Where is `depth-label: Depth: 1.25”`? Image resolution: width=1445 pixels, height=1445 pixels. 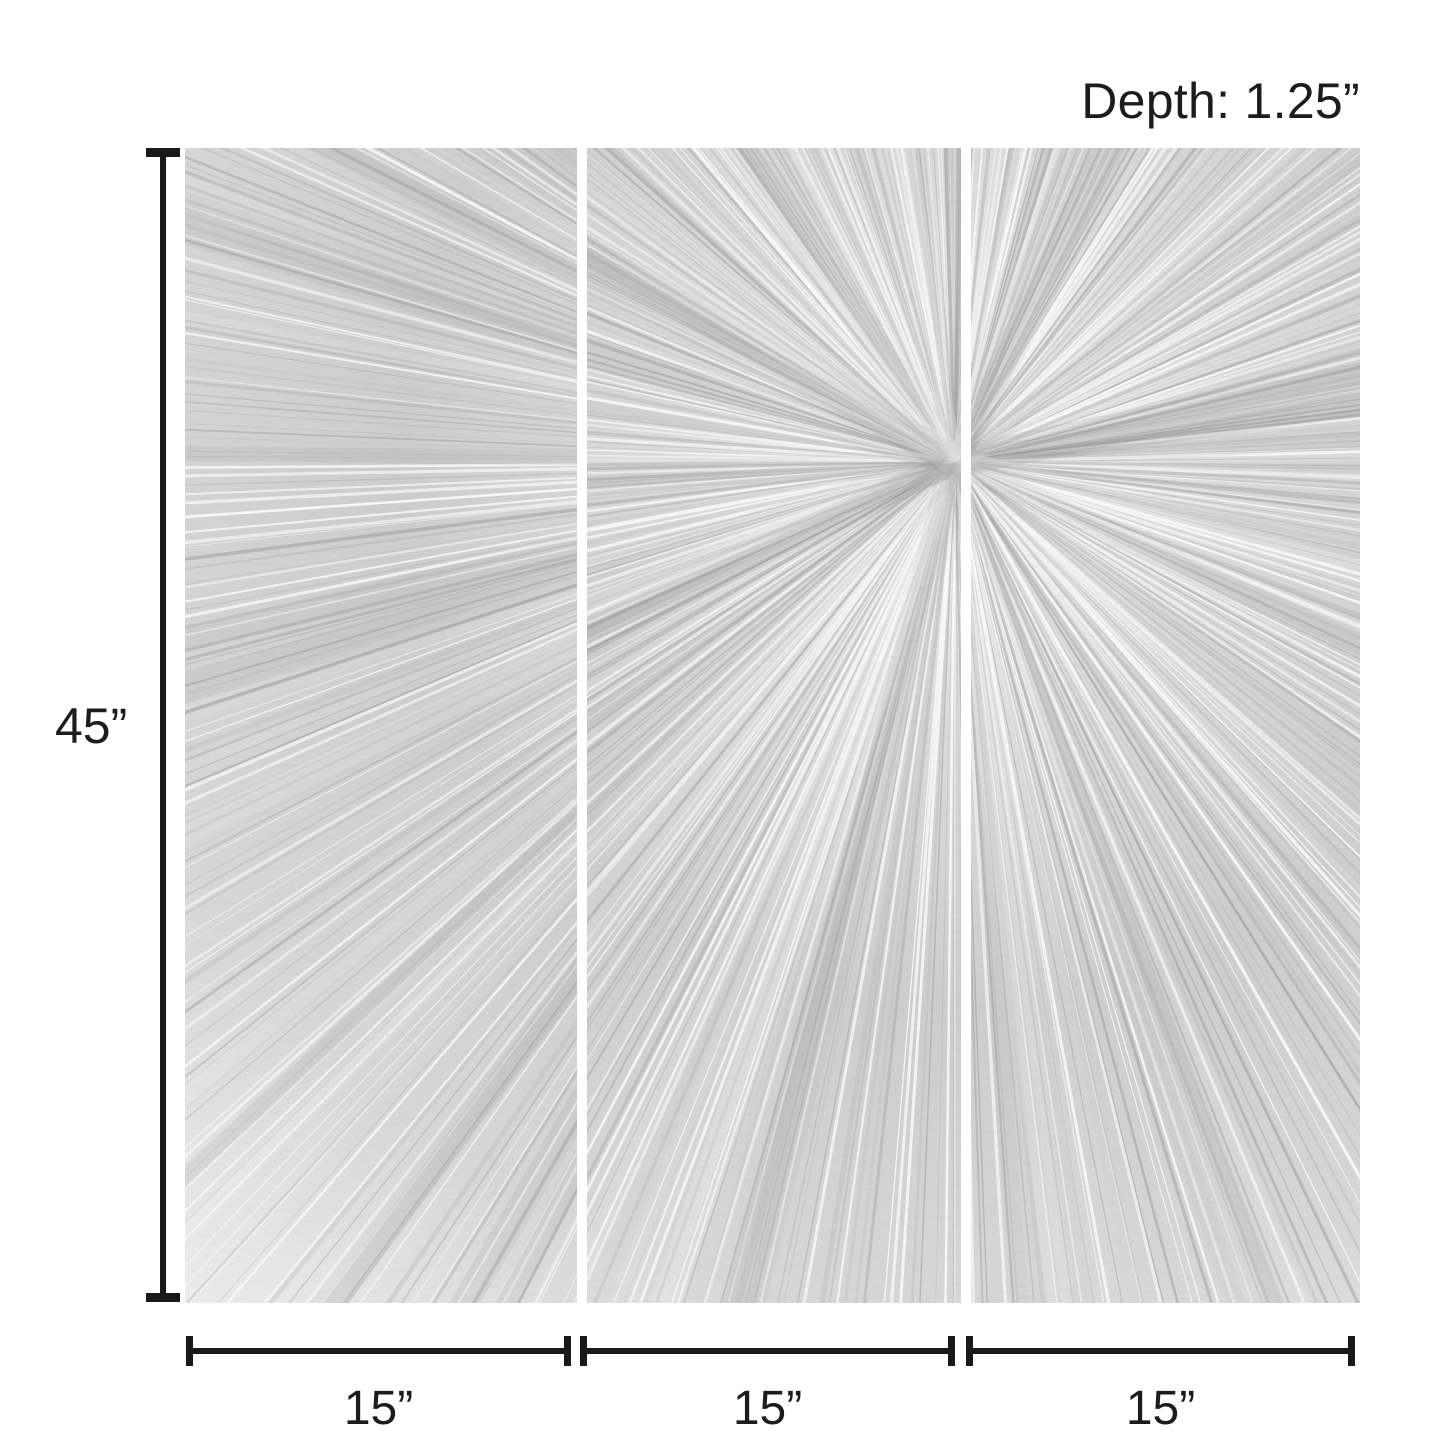
depth-label: Depth: 1.25” is located at coordinates (1220, 101).